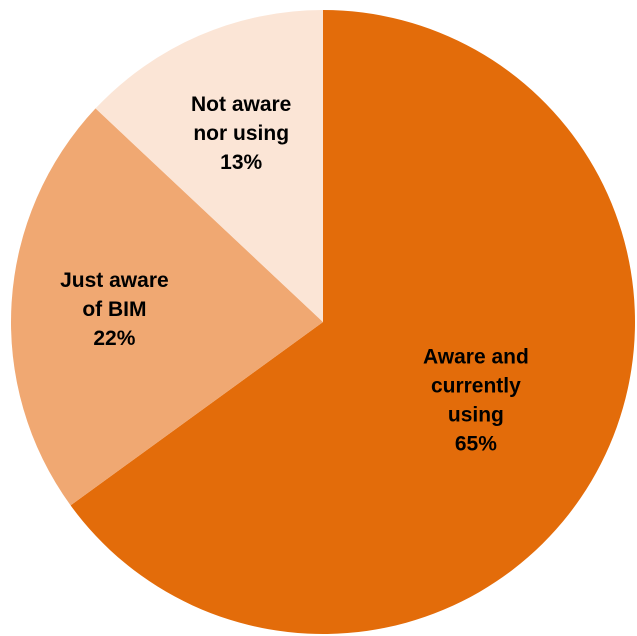  What do you see at coordinates (476, 385) in the screenshot?
I see `pie-slice-label-line: currently` at bounding box center [476, 385].